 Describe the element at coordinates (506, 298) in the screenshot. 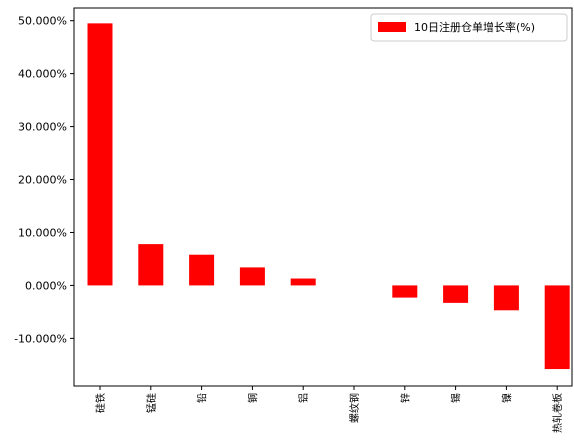

I see `bar-镍` at that location.